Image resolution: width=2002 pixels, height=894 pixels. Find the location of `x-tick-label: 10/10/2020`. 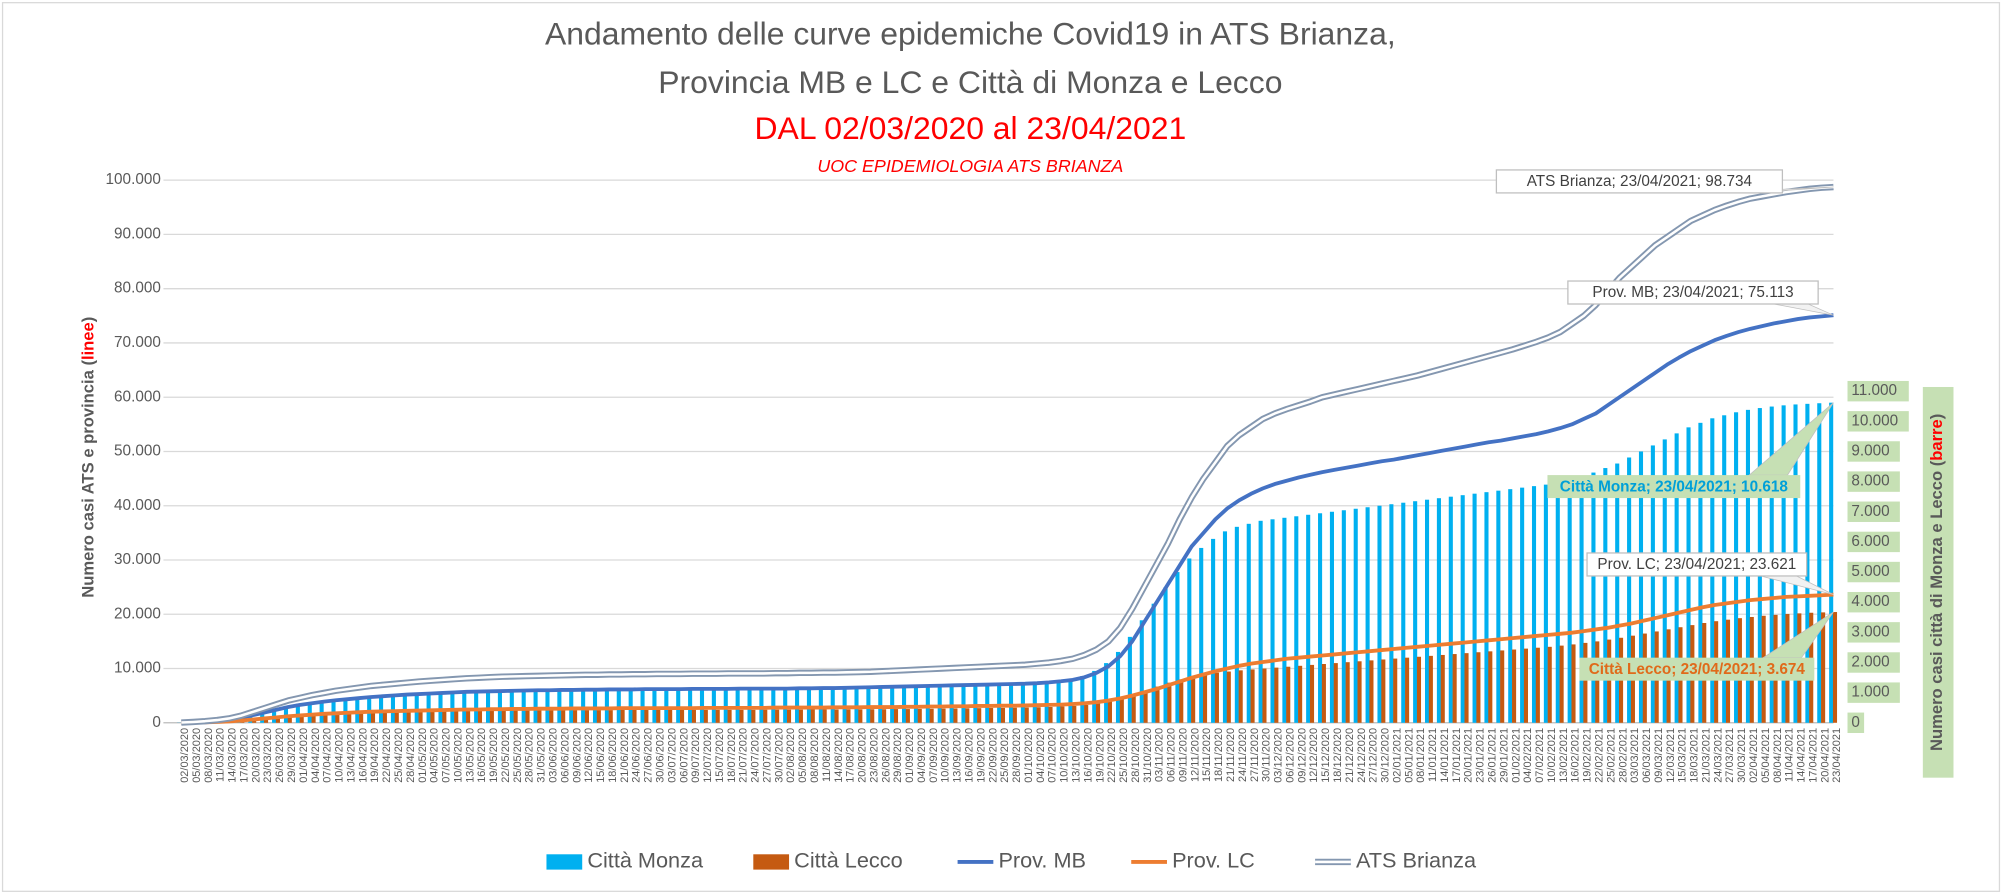

x-tick-label: 10/10/2020 is located at coordinates (1065, 755).